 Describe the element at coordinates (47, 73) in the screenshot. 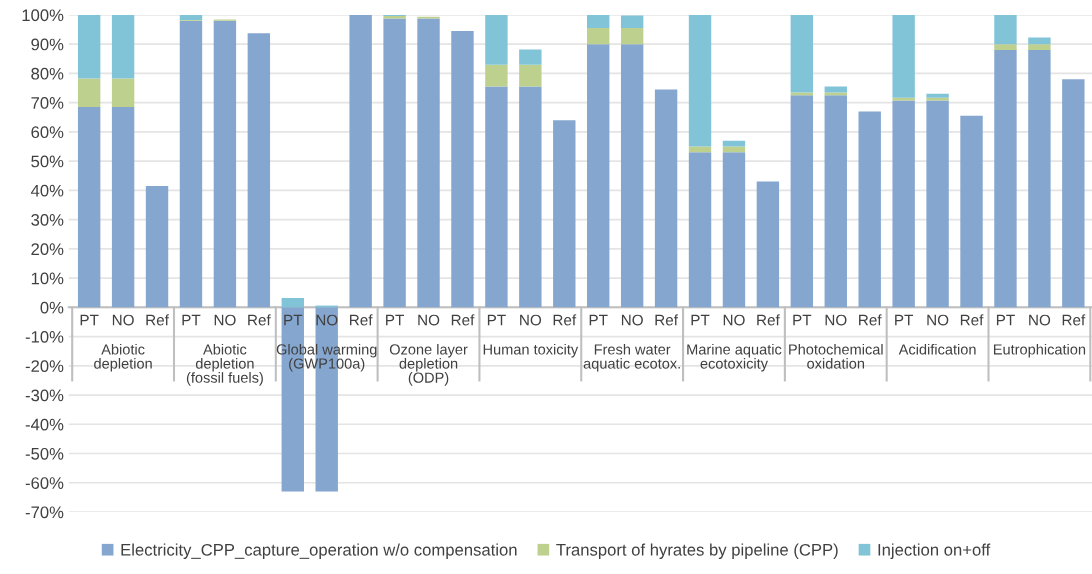

I see `y-tick-label: 80%` at that location.